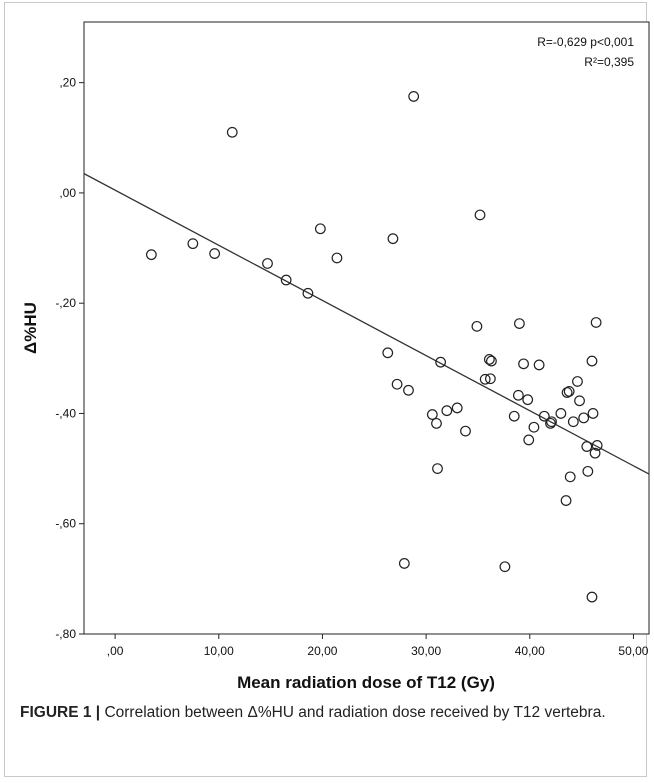 Image resolution: width=654 pixels, height=783 pixels. What do you see at coordinates (115, 651) in the screenshot?
I see `x-tick-label: ,00` at bounding box center [115, 651].